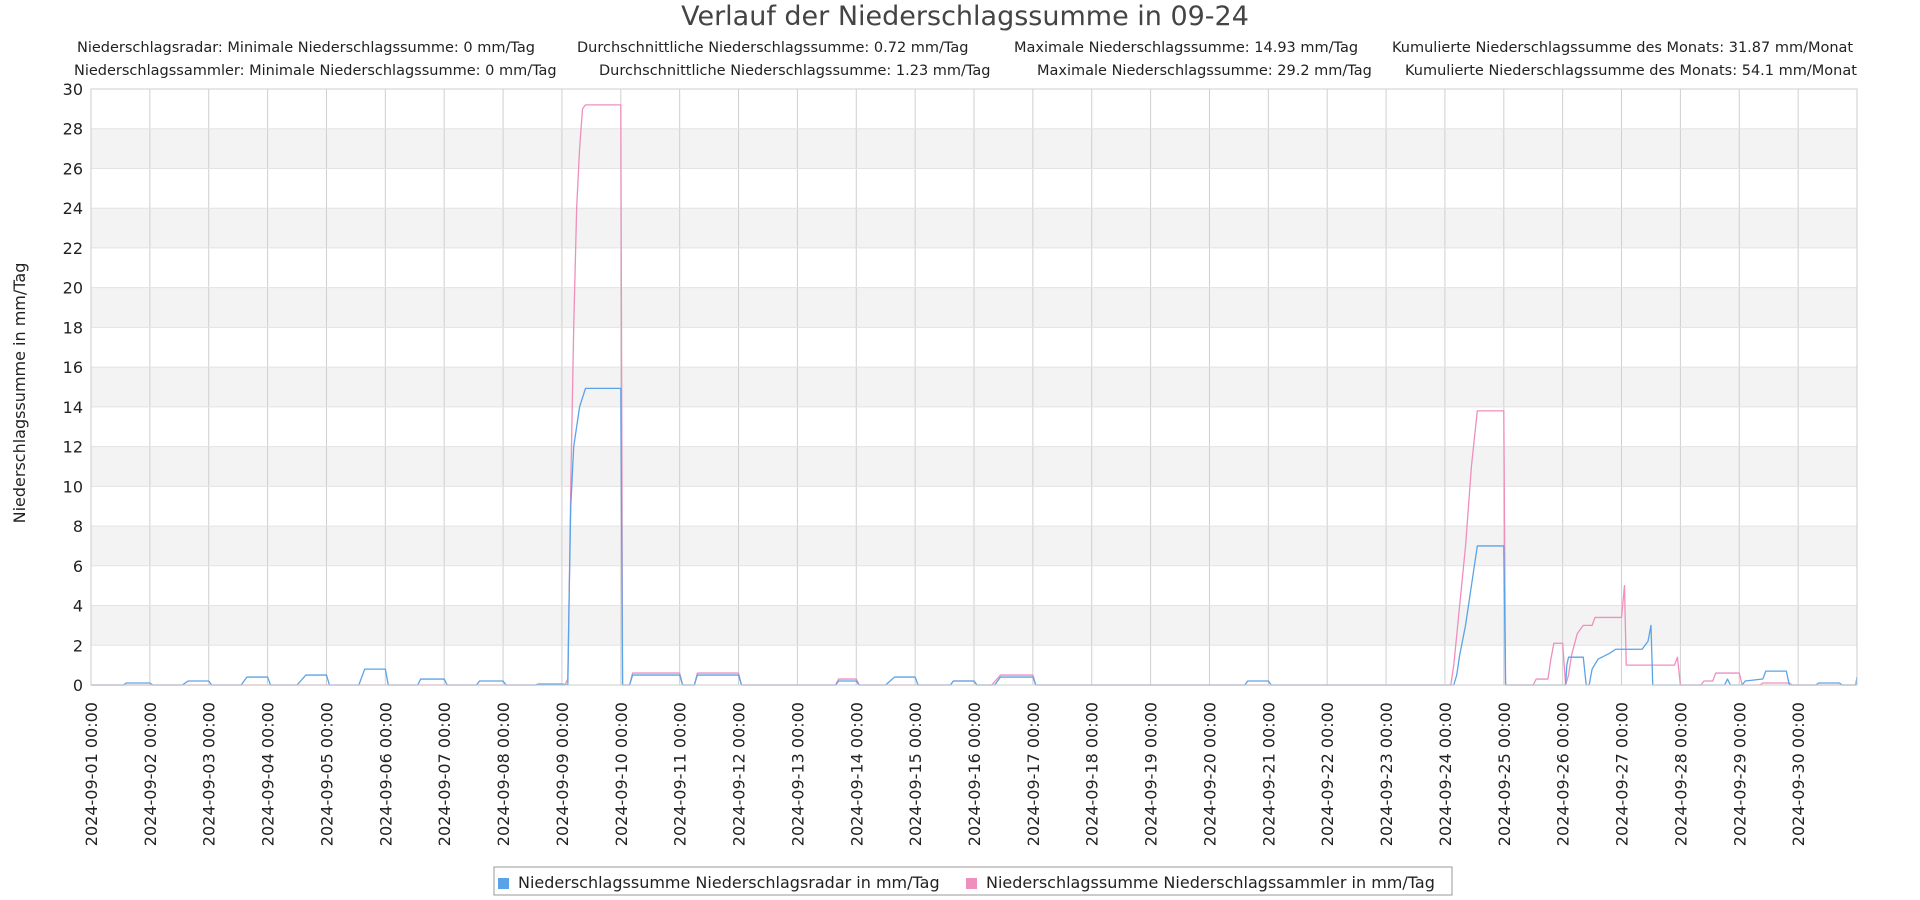  Describe the element at coordinates (971, 883) in the screenshot. I see `legend-swatch-sammler` at that location.